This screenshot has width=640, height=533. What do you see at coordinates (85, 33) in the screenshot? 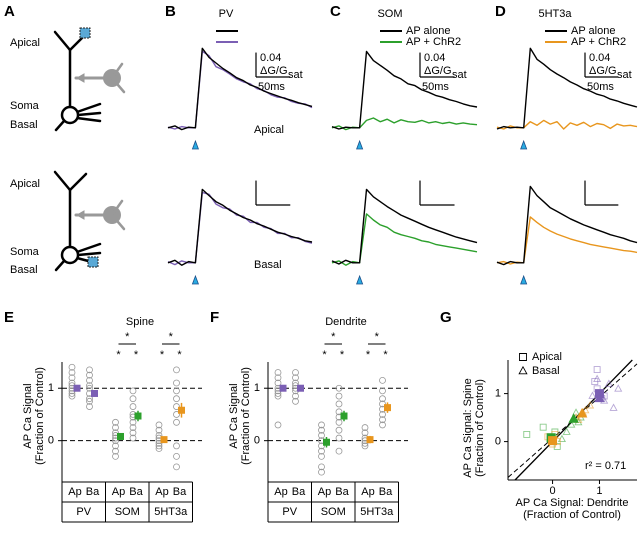
I see `imaging-site` at bounding box center [85, 33].